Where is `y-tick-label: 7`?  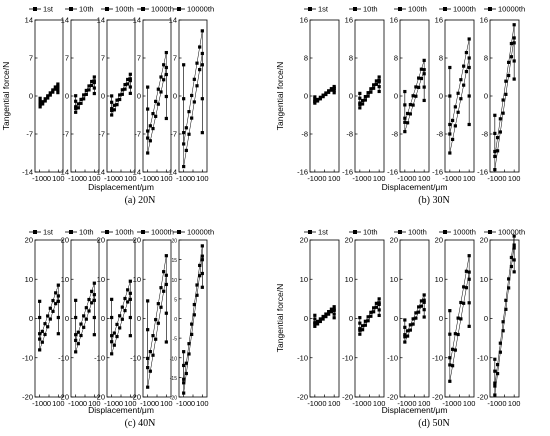
y-tick-label: 7 is located at coordinates (103, 58).